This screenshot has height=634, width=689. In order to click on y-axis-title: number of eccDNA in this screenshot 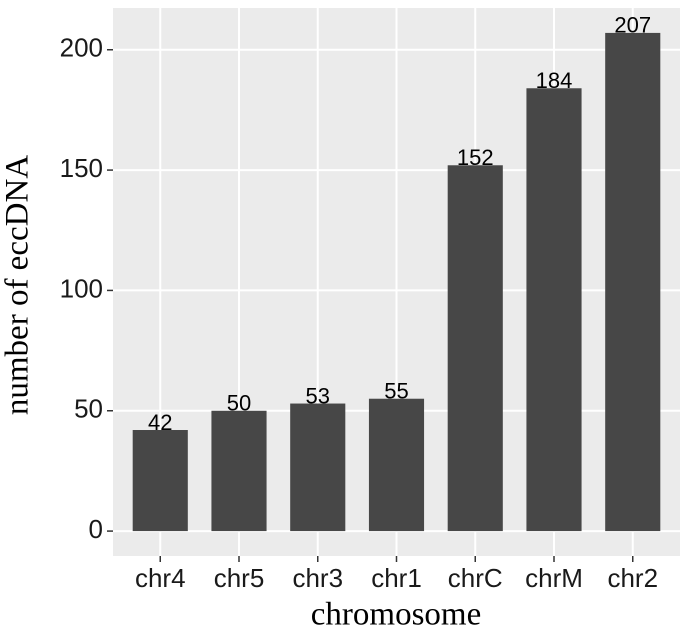, I will do `click(18, 285)`.